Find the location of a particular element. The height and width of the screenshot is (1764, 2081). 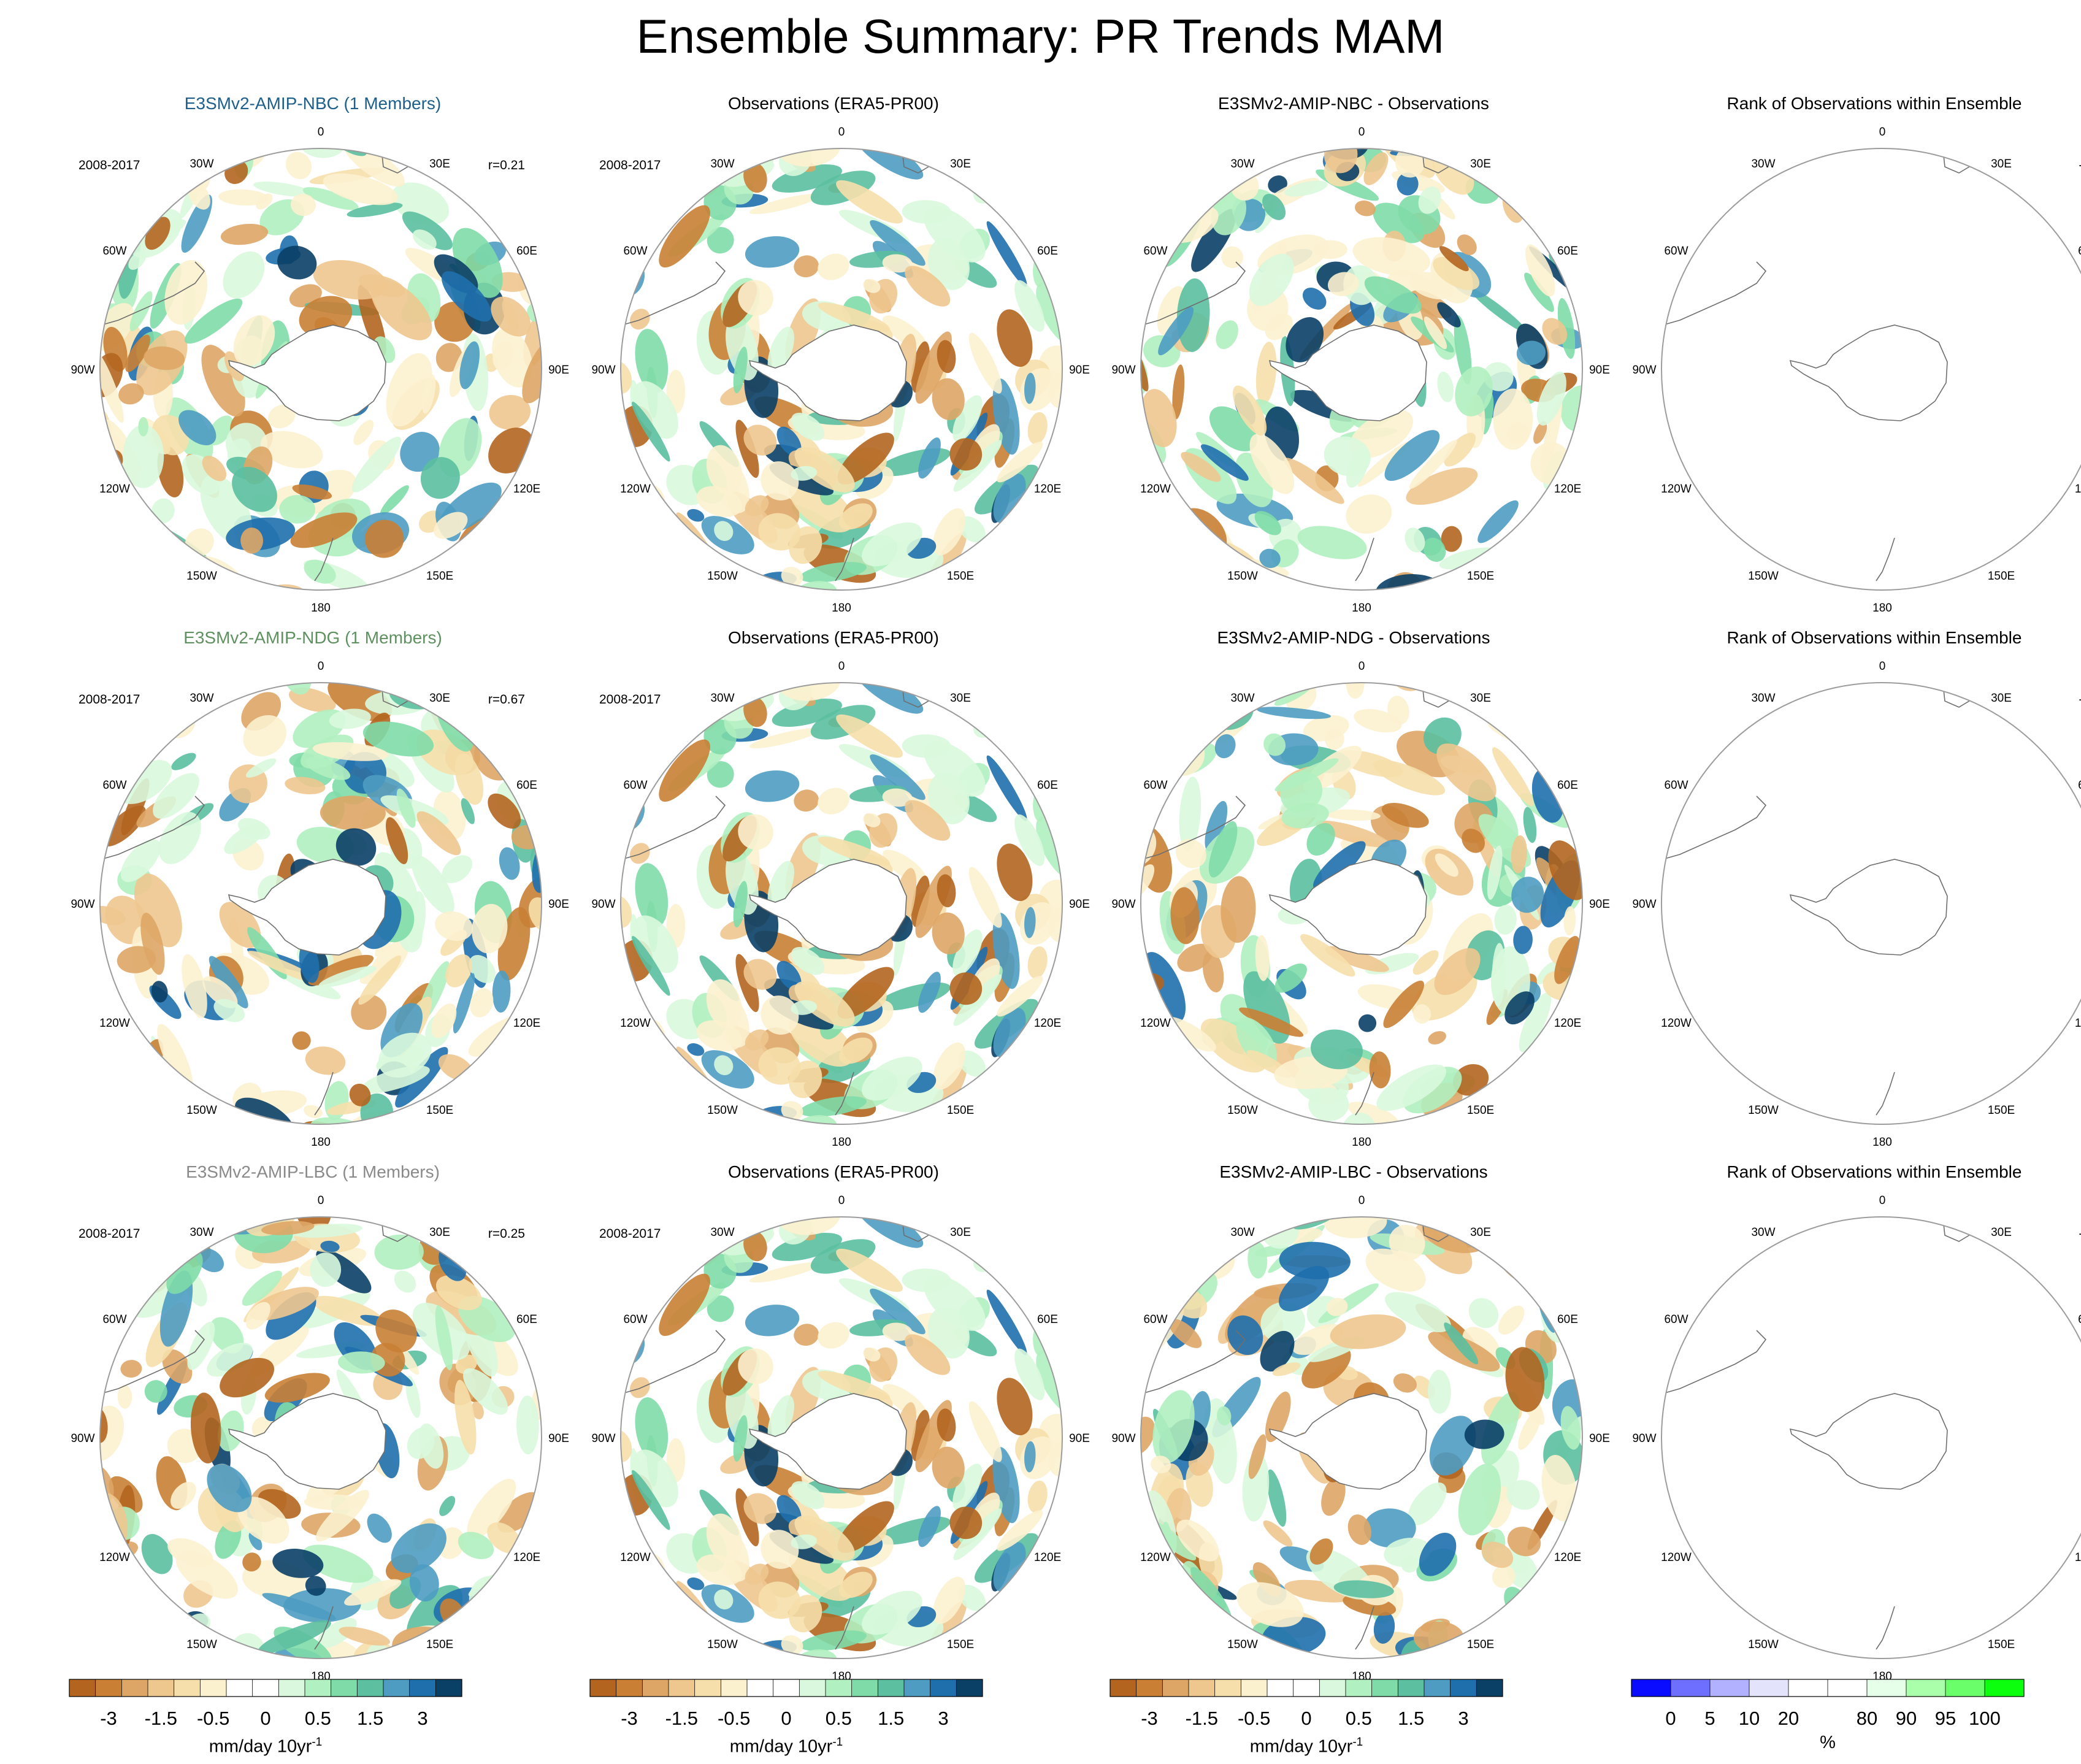

lon-label: 150E is located at coordinates (440, 576).